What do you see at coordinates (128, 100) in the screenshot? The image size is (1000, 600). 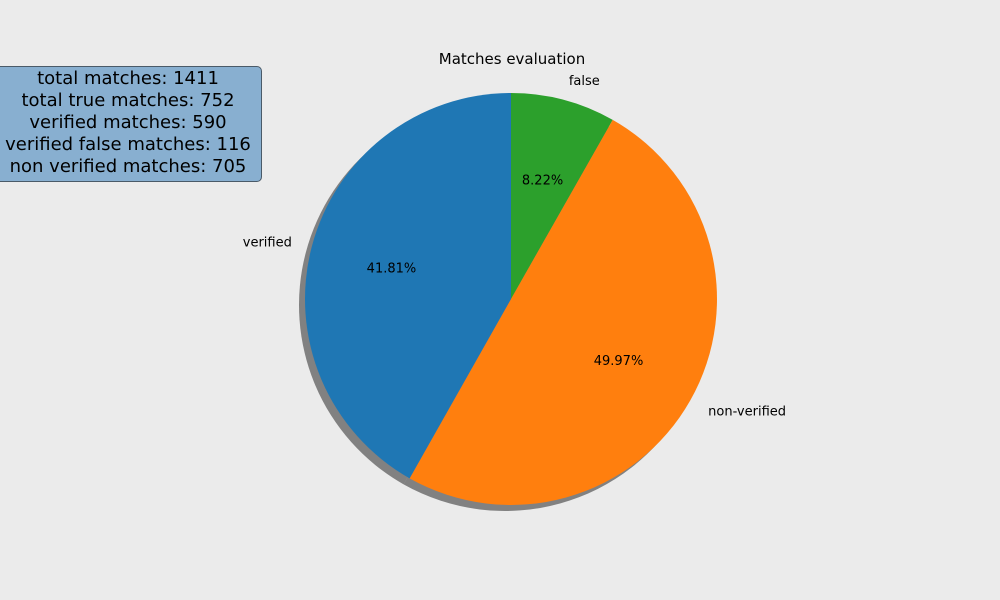 I see `stats-line-total-true-matches: total true matches: 752` at bounding box center [128, 100].